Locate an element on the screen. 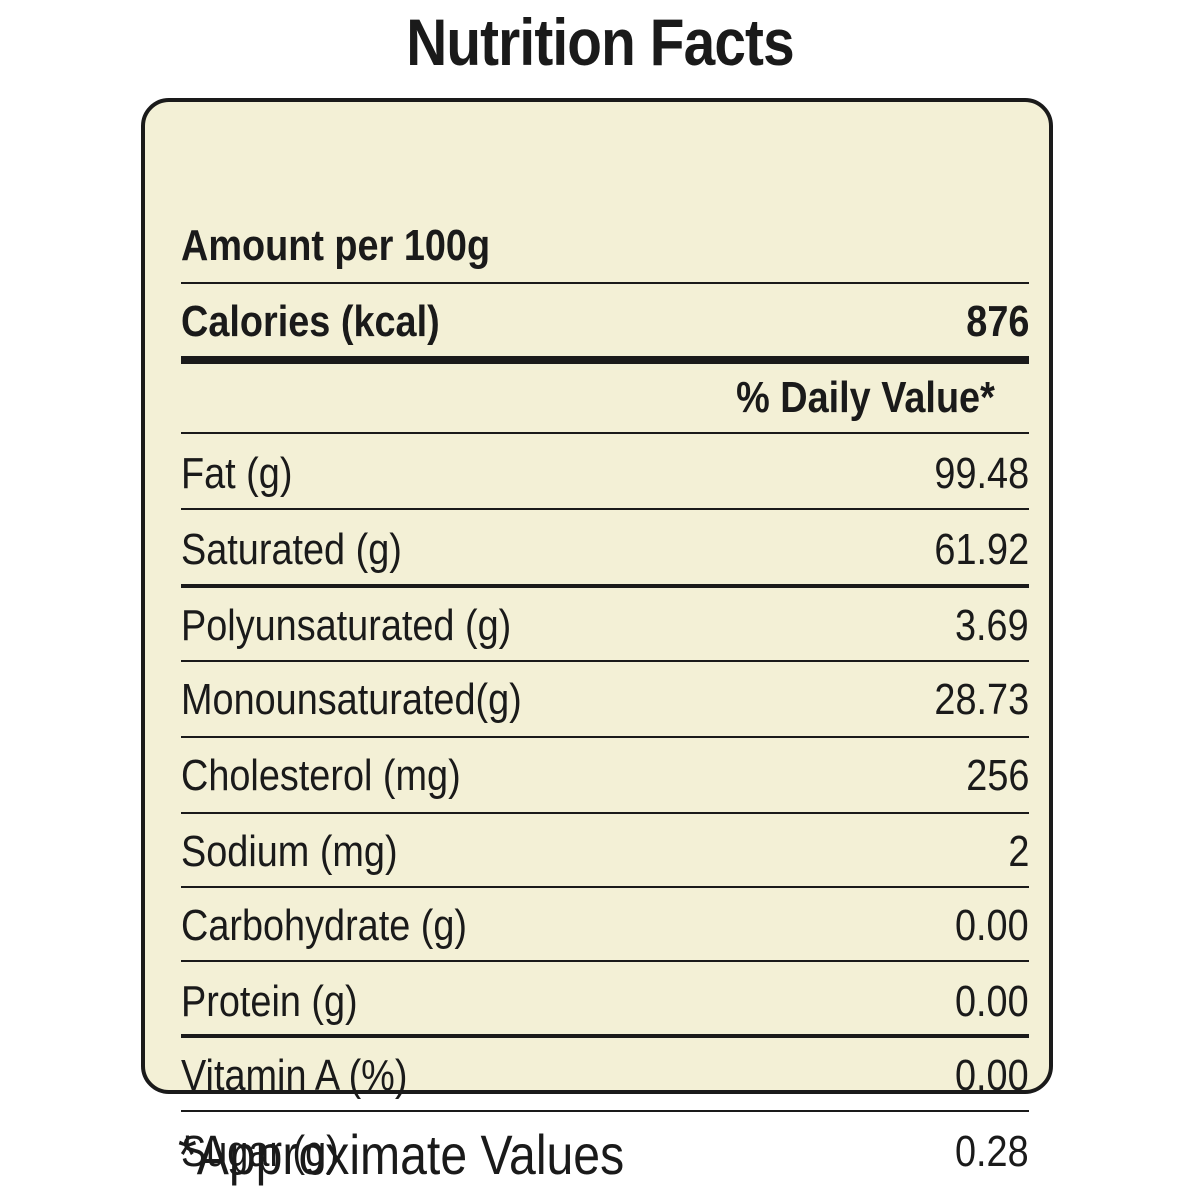 This screenshot has width=1200, height=1200. nutrient-label: Protein (g) is located at coordinates (269, 1001).